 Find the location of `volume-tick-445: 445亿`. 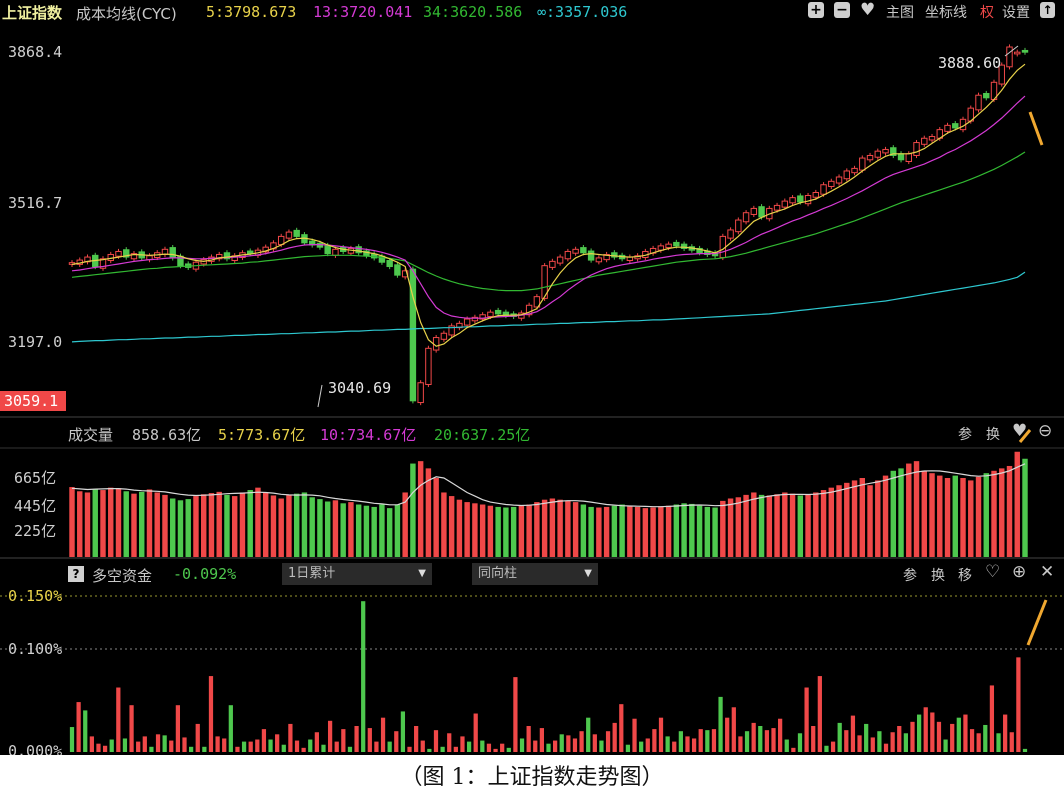

volume-tick-445: 445亿 is located at coordinates (35, 506).